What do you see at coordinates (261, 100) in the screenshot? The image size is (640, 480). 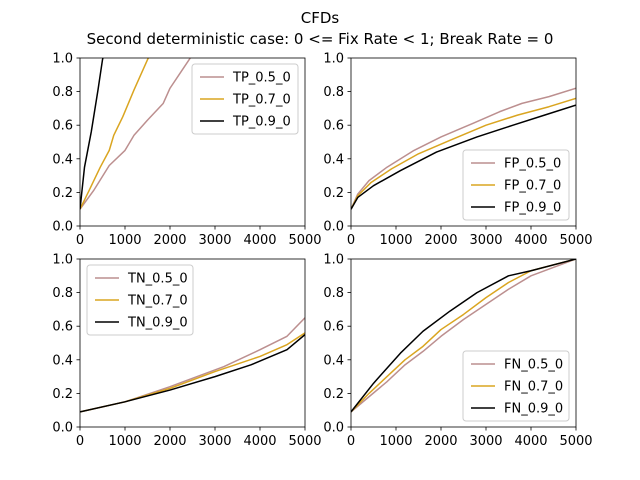 I see `legend-label: TP_0.7_0` at bounding box center [261, 100].